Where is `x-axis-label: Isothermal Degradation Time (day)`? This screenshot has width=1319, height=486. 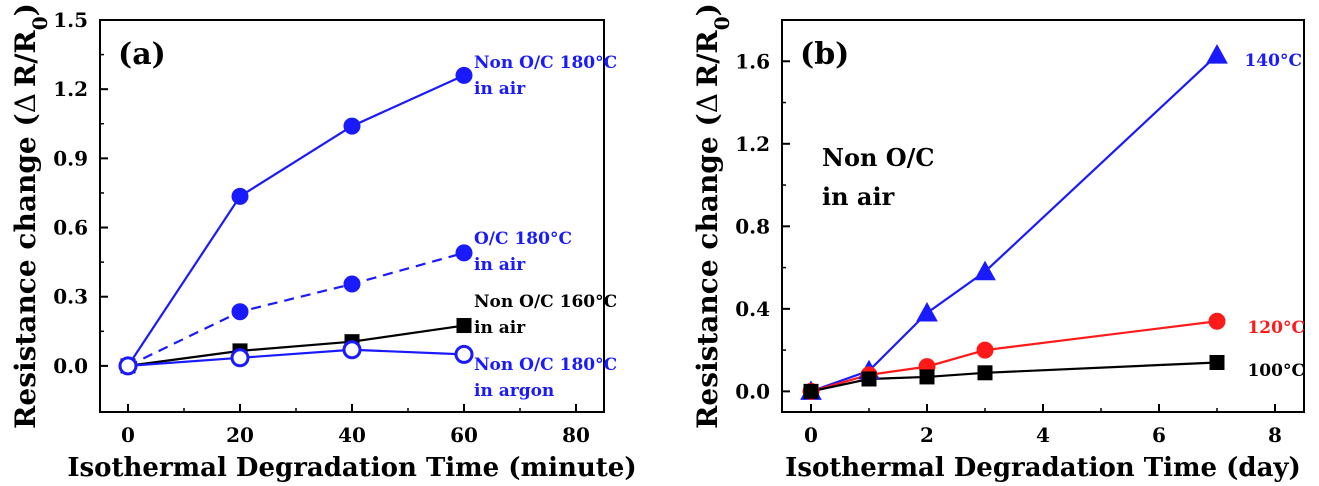
x-axis-label: Isothermal Degradation Time (day) is located at coordinates (1043, 468).